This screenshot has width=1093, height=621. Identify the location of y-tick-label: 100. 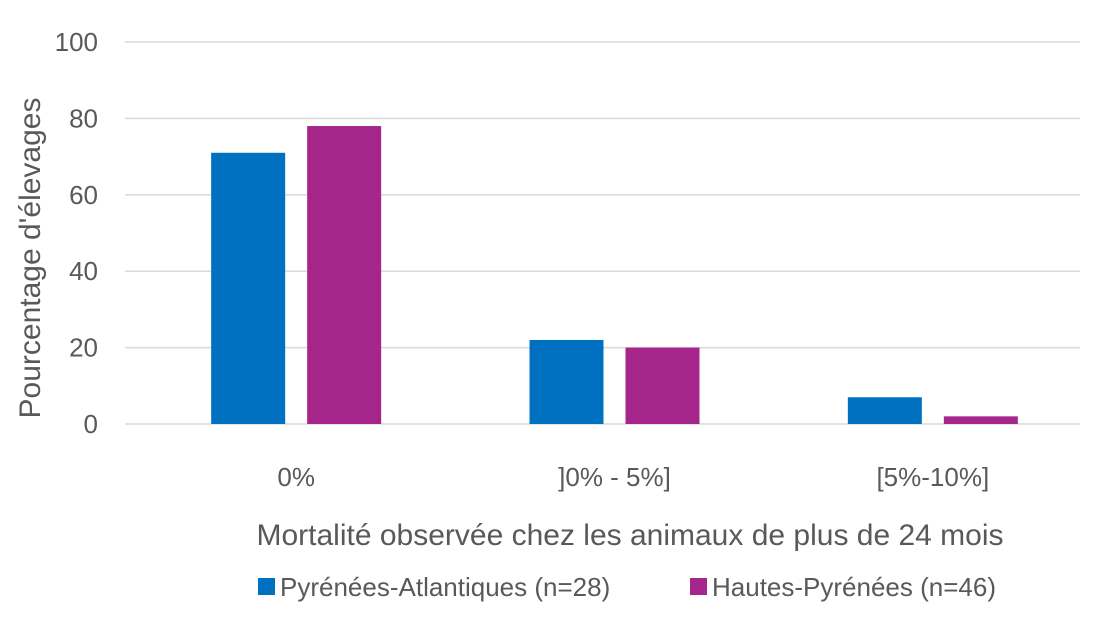
(76, 42).